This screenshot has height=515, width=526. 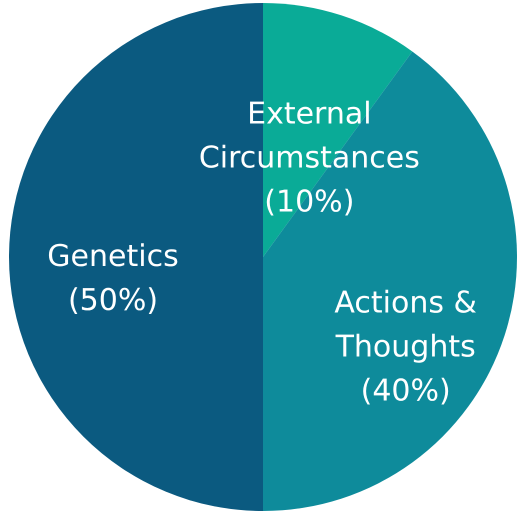 What do you see at coordinates (309, 202) in the screenshot?
I see `data-label: (10%)` at bounding box center [309, 202].